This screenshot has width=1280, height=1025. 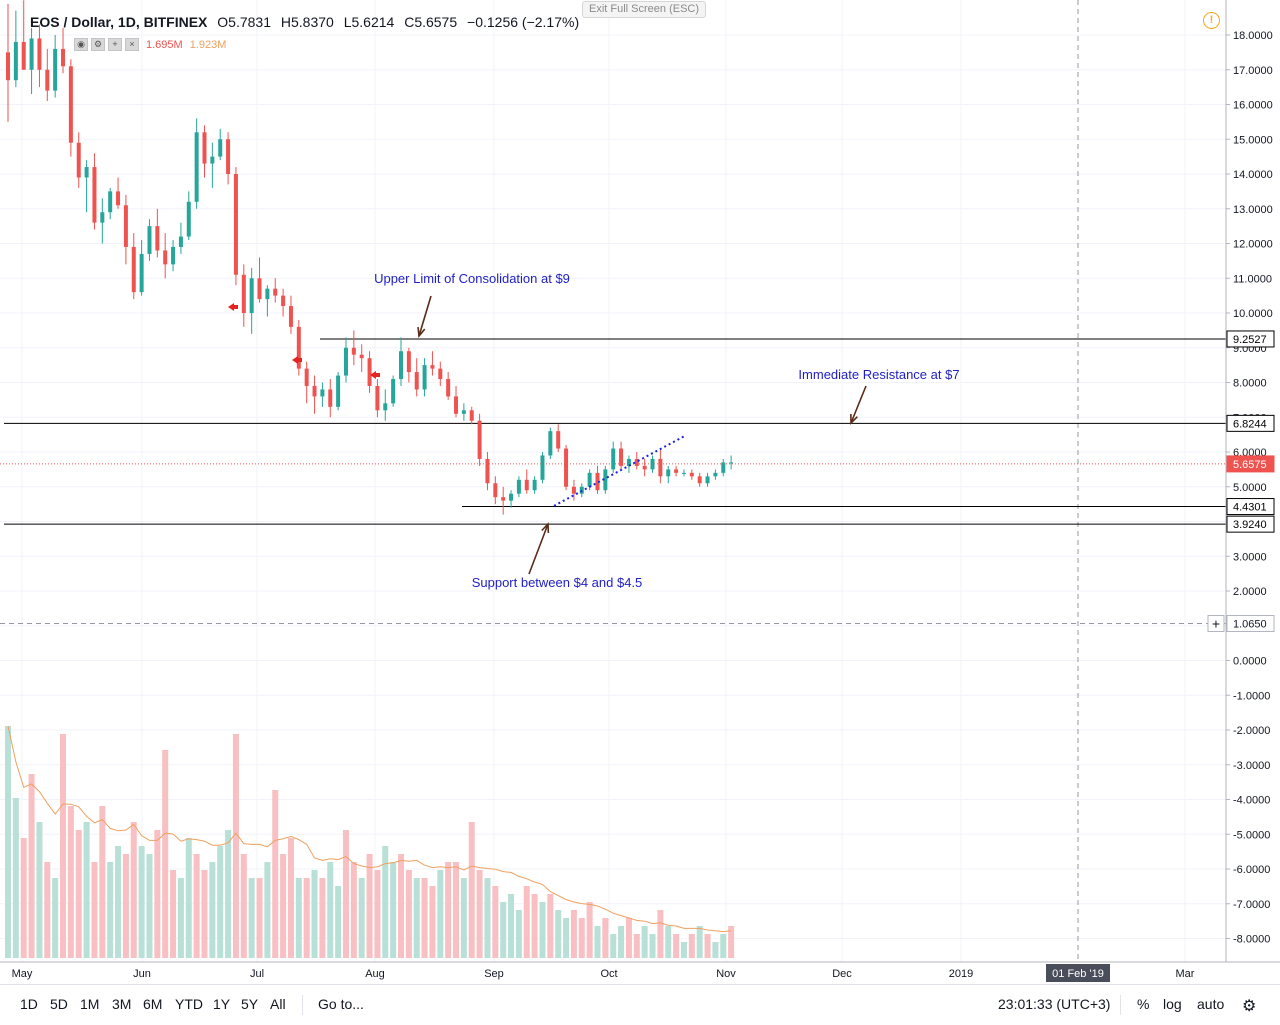 I want to click on auto-toggle: auto, so click(x=1211, y=1004).